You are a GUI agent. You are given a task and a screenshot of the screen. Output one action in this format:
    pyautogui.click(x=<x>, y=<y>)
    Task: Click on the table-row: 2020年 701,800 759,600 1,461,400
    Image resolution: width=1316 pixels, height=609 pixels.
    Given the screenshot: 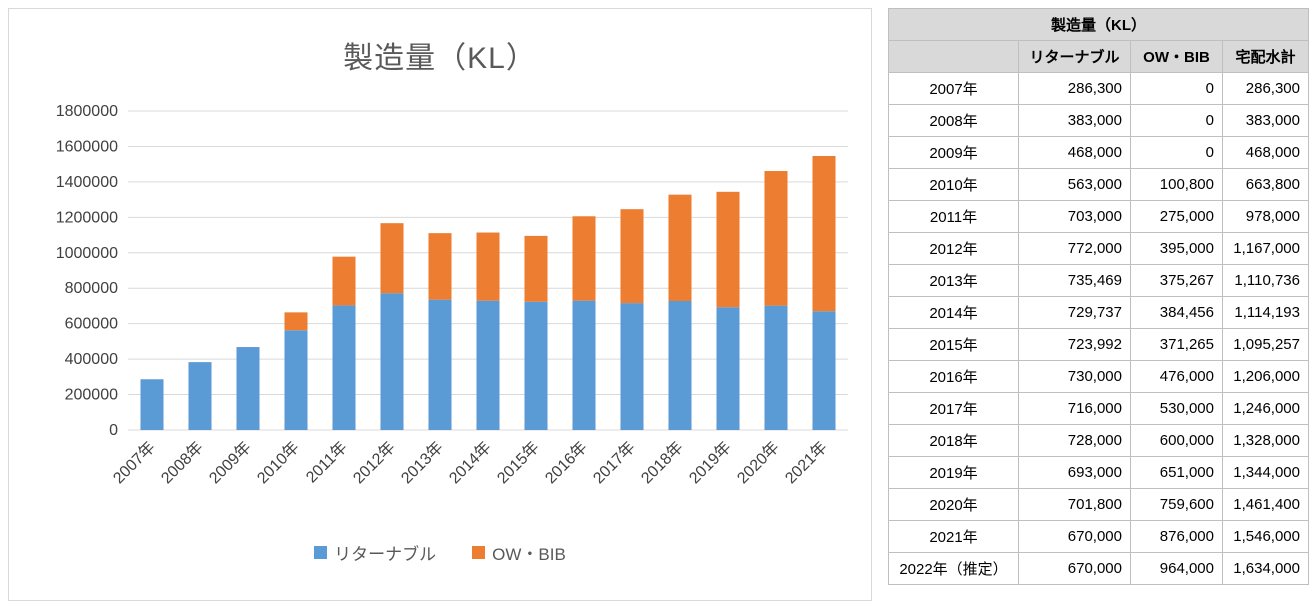 What is the action you would take?
    pyautogui.click(x=1098, y=504)
    